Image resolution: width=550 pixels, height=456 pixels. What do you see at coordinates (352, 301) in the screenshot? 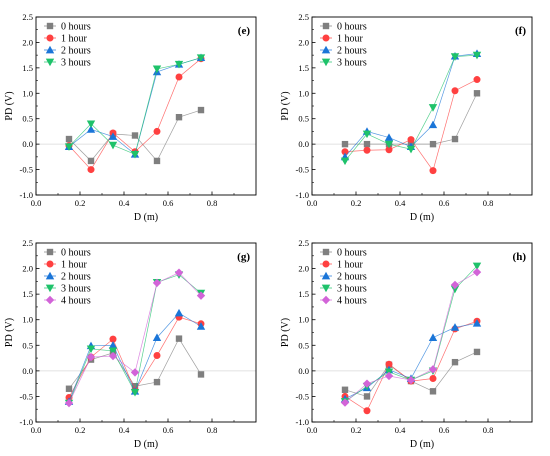
I see `legend-entry: 4 hours` at bounding box center [352, 301].